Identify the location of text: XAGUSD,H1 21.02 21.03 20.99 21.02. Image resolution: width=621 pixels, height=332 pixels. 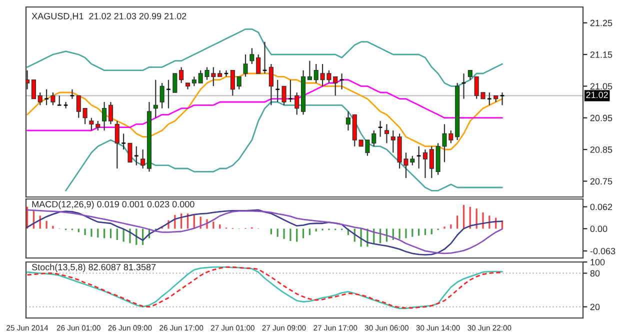
(109, 16).